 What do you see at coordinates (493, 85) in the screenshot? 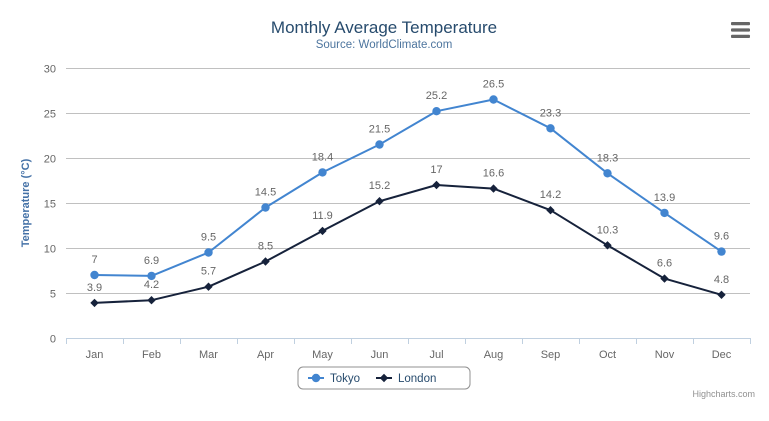
I see `data-label: 26.5` at bounding box center [493, 85].